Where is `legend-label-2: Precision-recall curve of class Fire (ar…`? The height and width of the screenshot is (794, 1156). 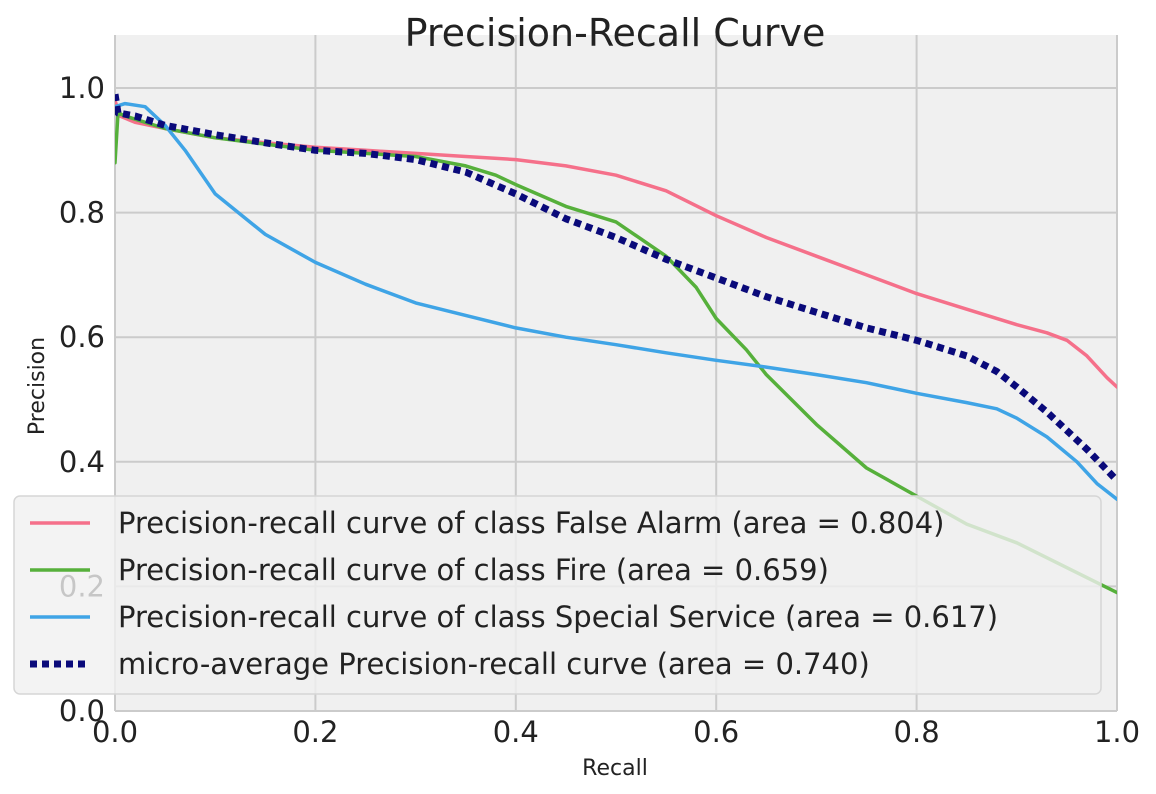 legend-label-2: Precision-recall curve of class Fire (ar… is located at coordinates (473, 570).